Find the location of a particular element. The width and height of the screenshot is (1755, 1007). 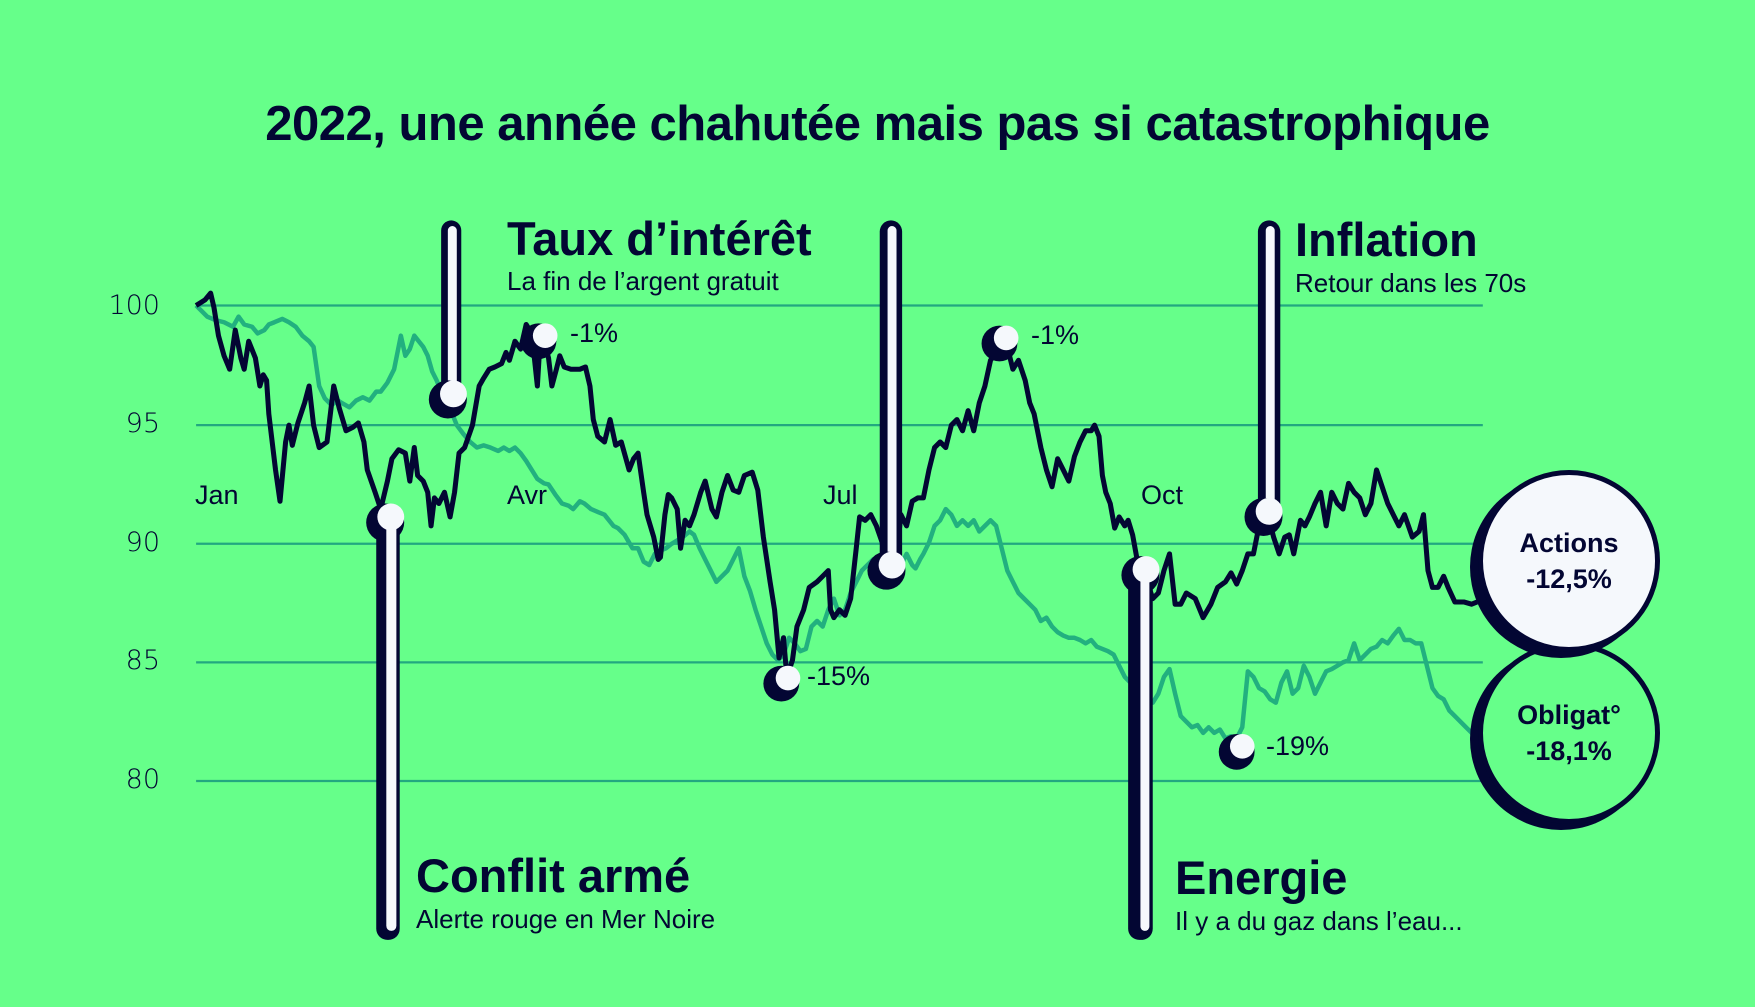

annotation-conflit-subtitle: Alerte rouge en Mer Noire is located at coordinates (566, 919).